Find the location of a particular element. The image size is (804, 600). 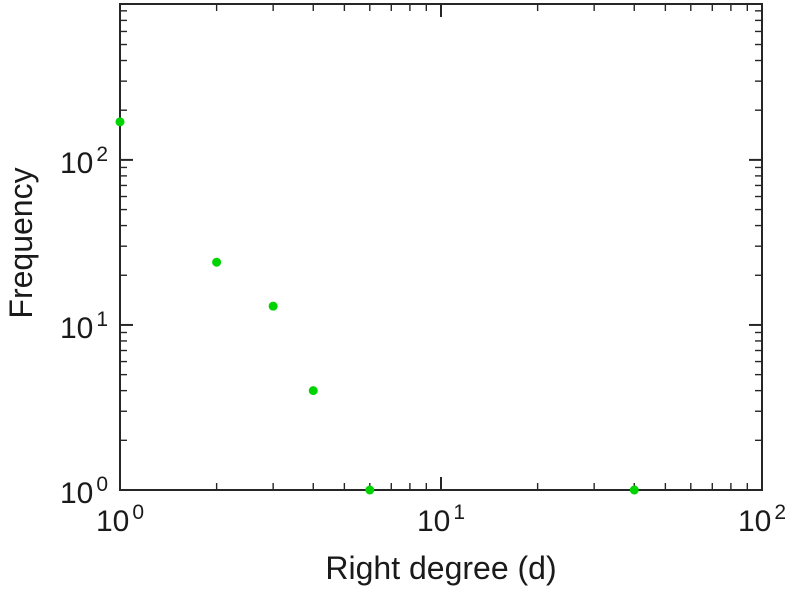

x-tick-label: 10 1 is located at coordinates (441, 519).